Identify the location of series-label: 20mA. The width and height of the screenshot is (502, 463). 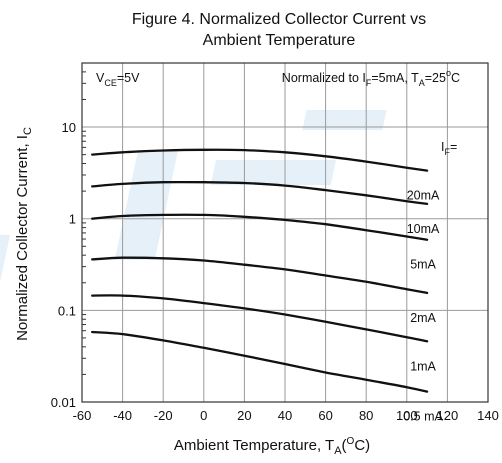
(423, 196).